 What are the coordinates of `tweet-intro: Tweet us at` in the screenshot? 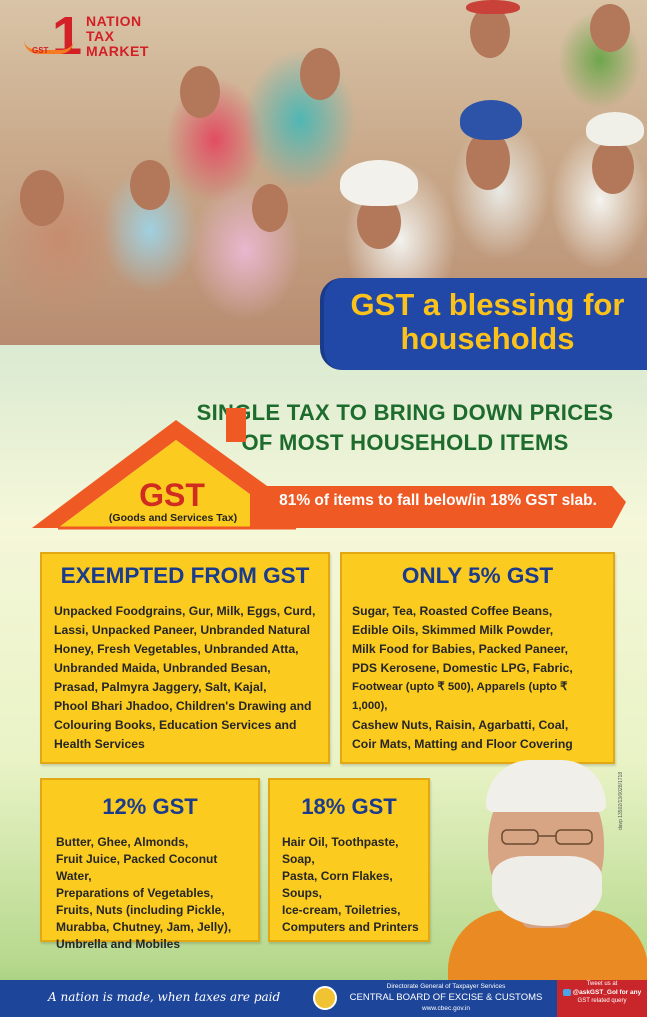 It's located at (602, 984).